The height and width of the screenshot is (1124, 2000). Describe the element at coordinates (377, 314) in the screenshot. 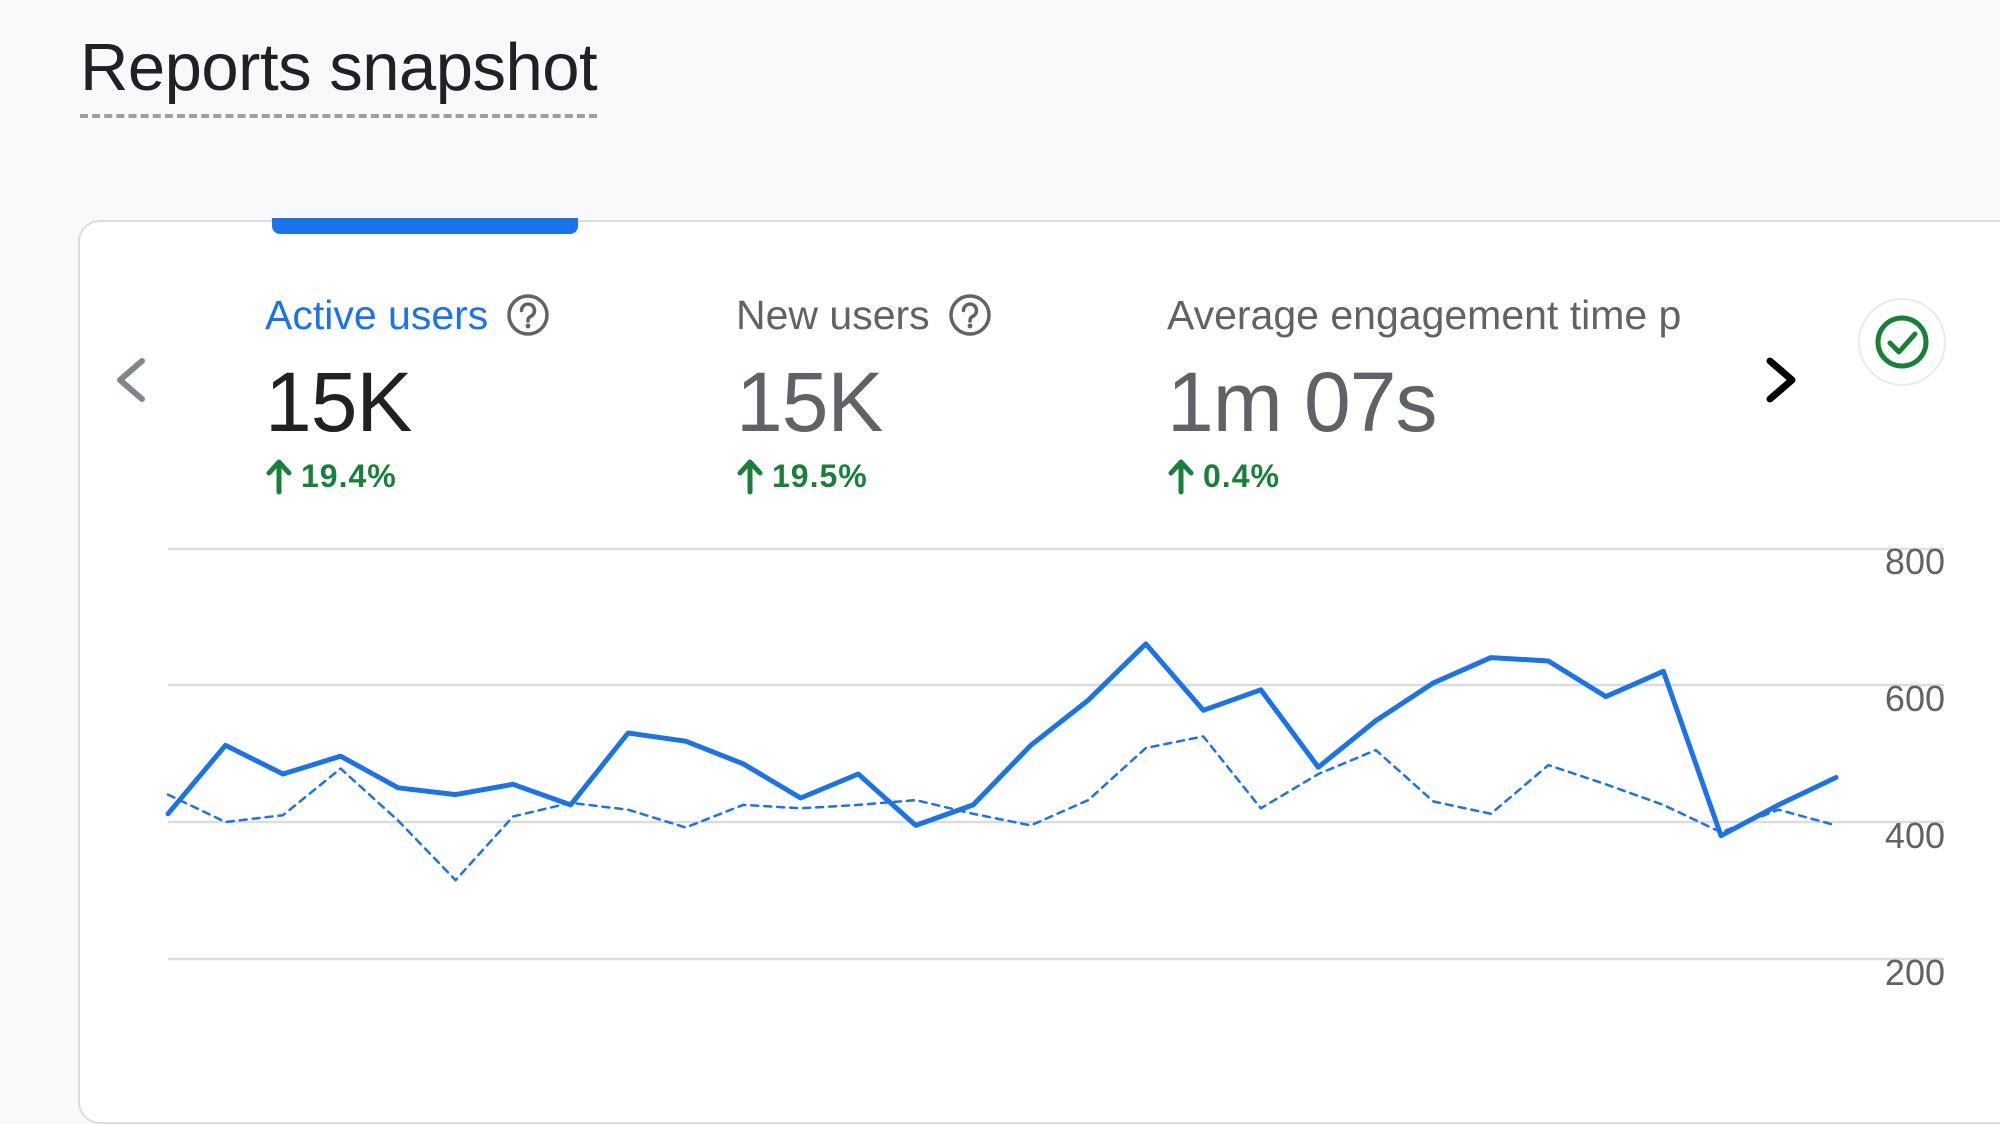

I see `metric-label: Active users` at that location.